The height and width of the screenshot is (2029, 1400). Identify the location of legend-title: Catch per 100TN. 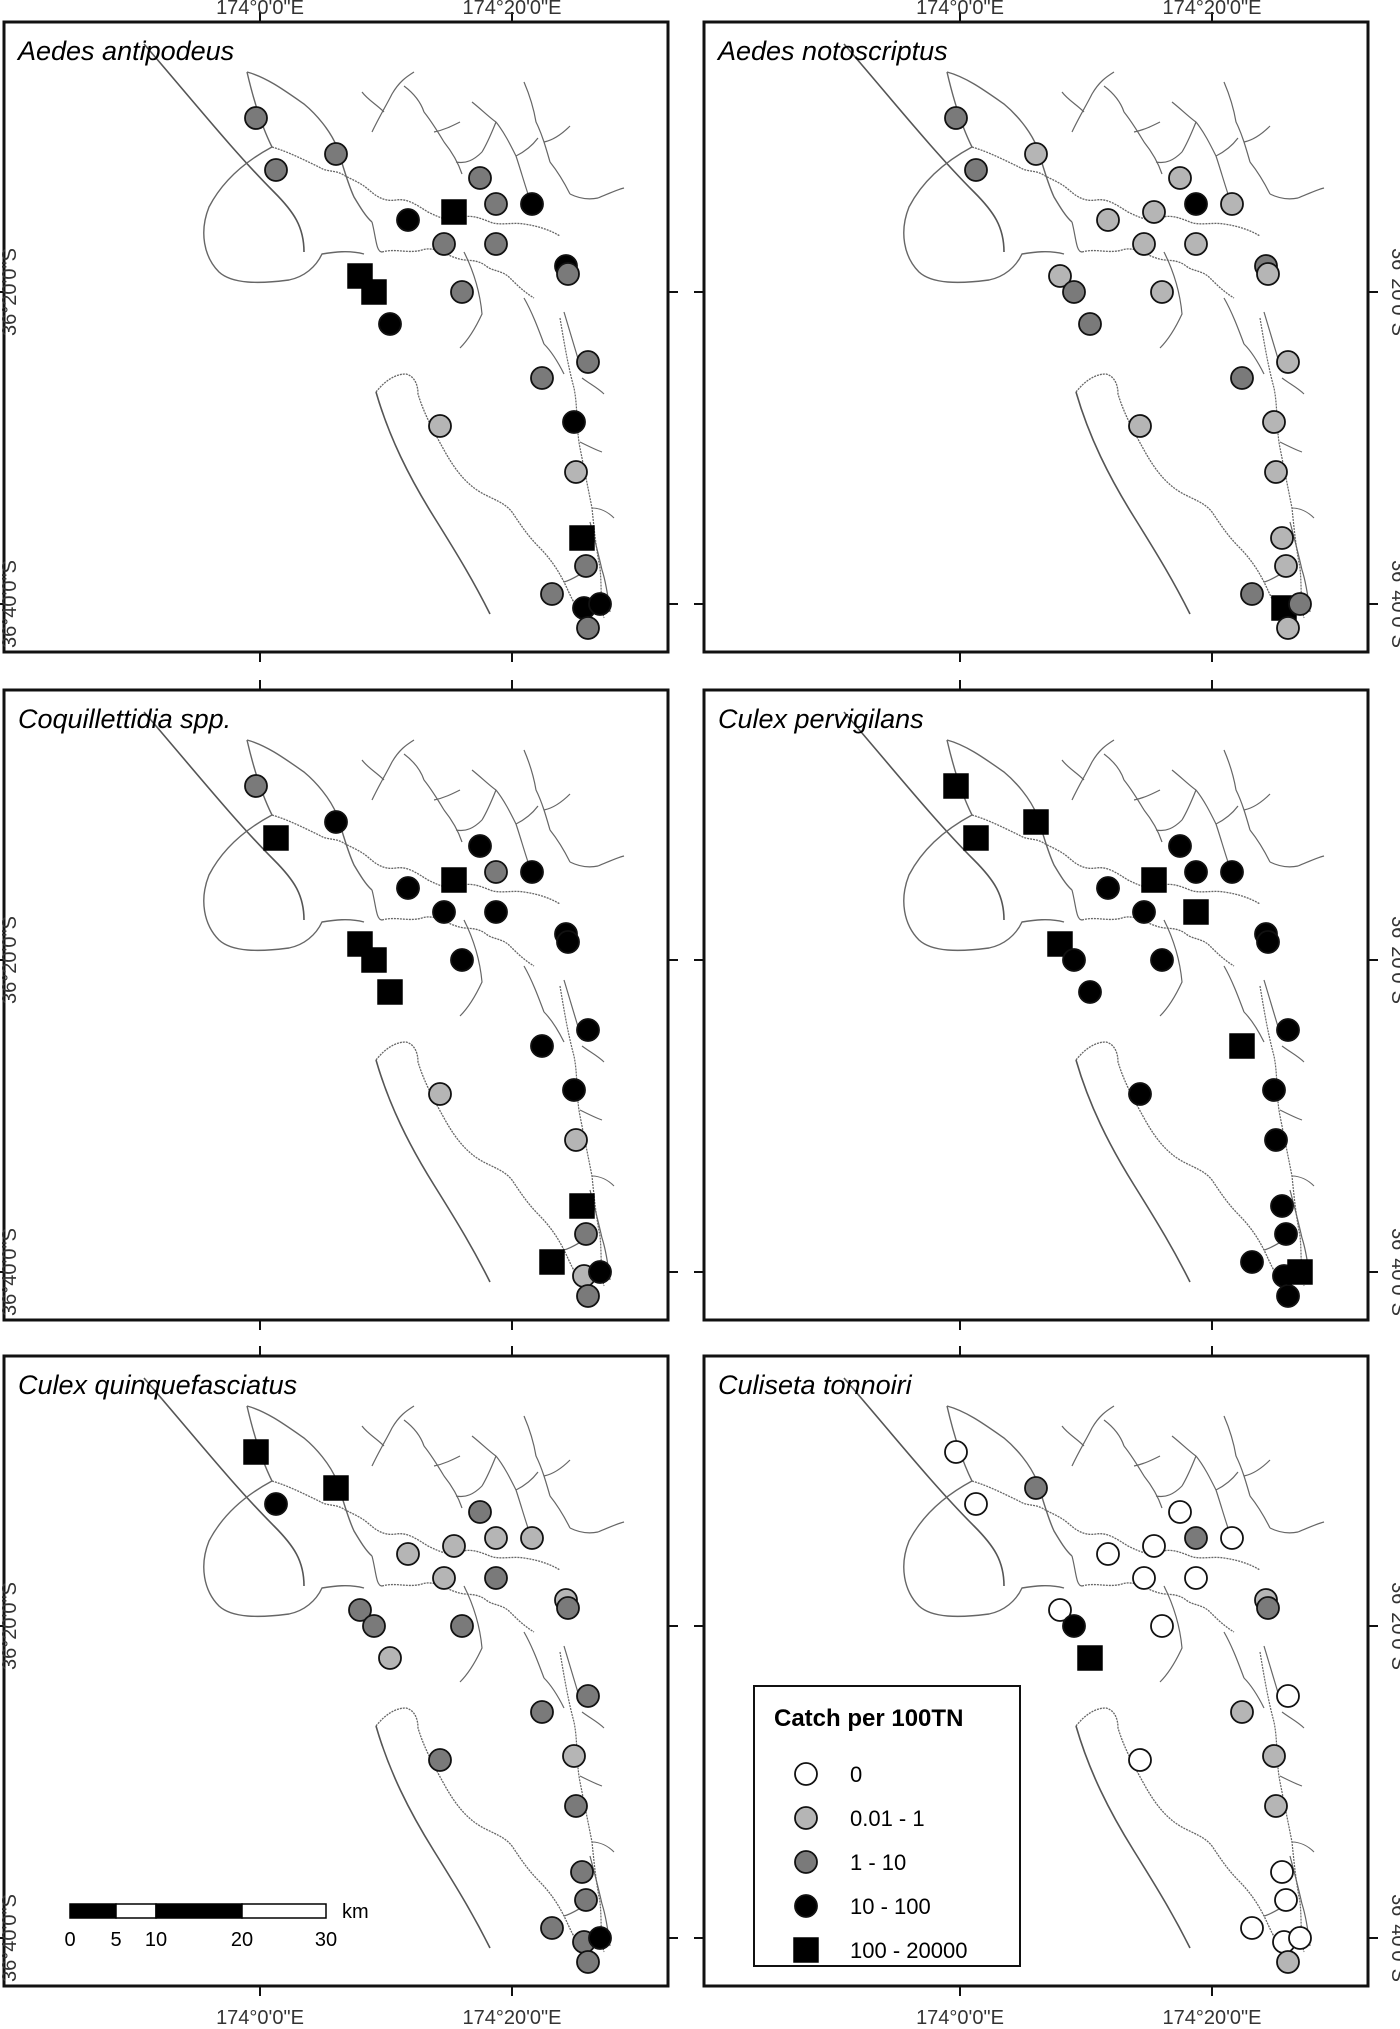
(868, 1718).